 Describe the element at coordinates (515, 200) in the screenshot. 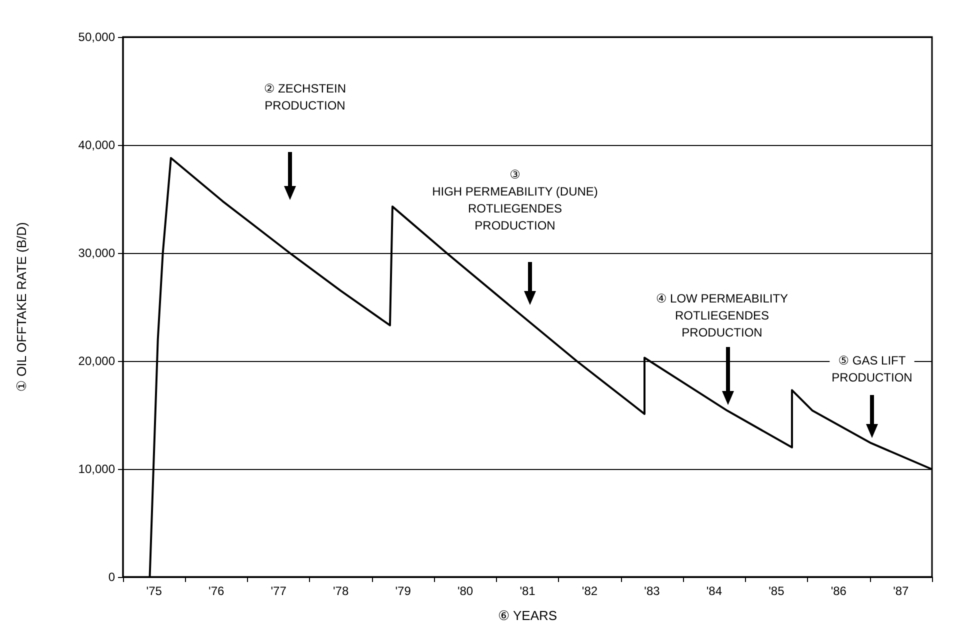

I see `annotation: ③ HIGH PERMEABILITY (DUNE) ROTLIEGENDES PRODUCTION` at that location.